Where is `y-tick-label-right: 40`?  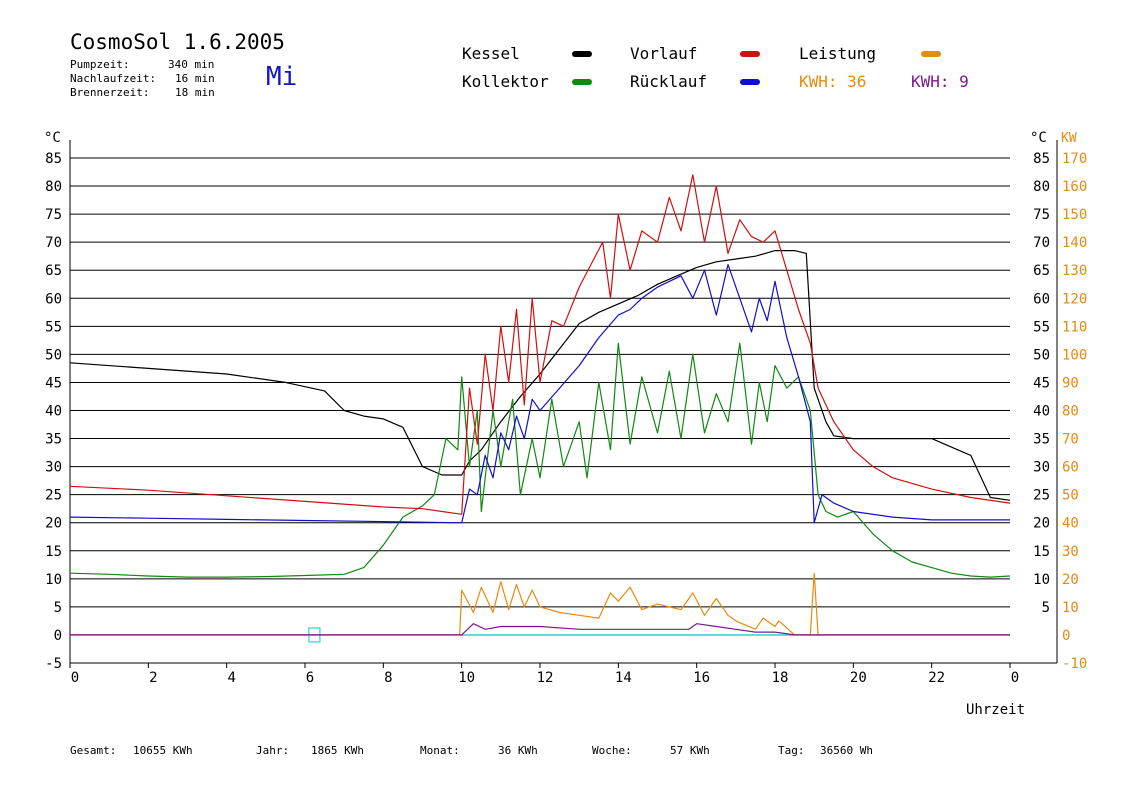 y-tick-label-right: 40 is located at coordinates (1041, 412).